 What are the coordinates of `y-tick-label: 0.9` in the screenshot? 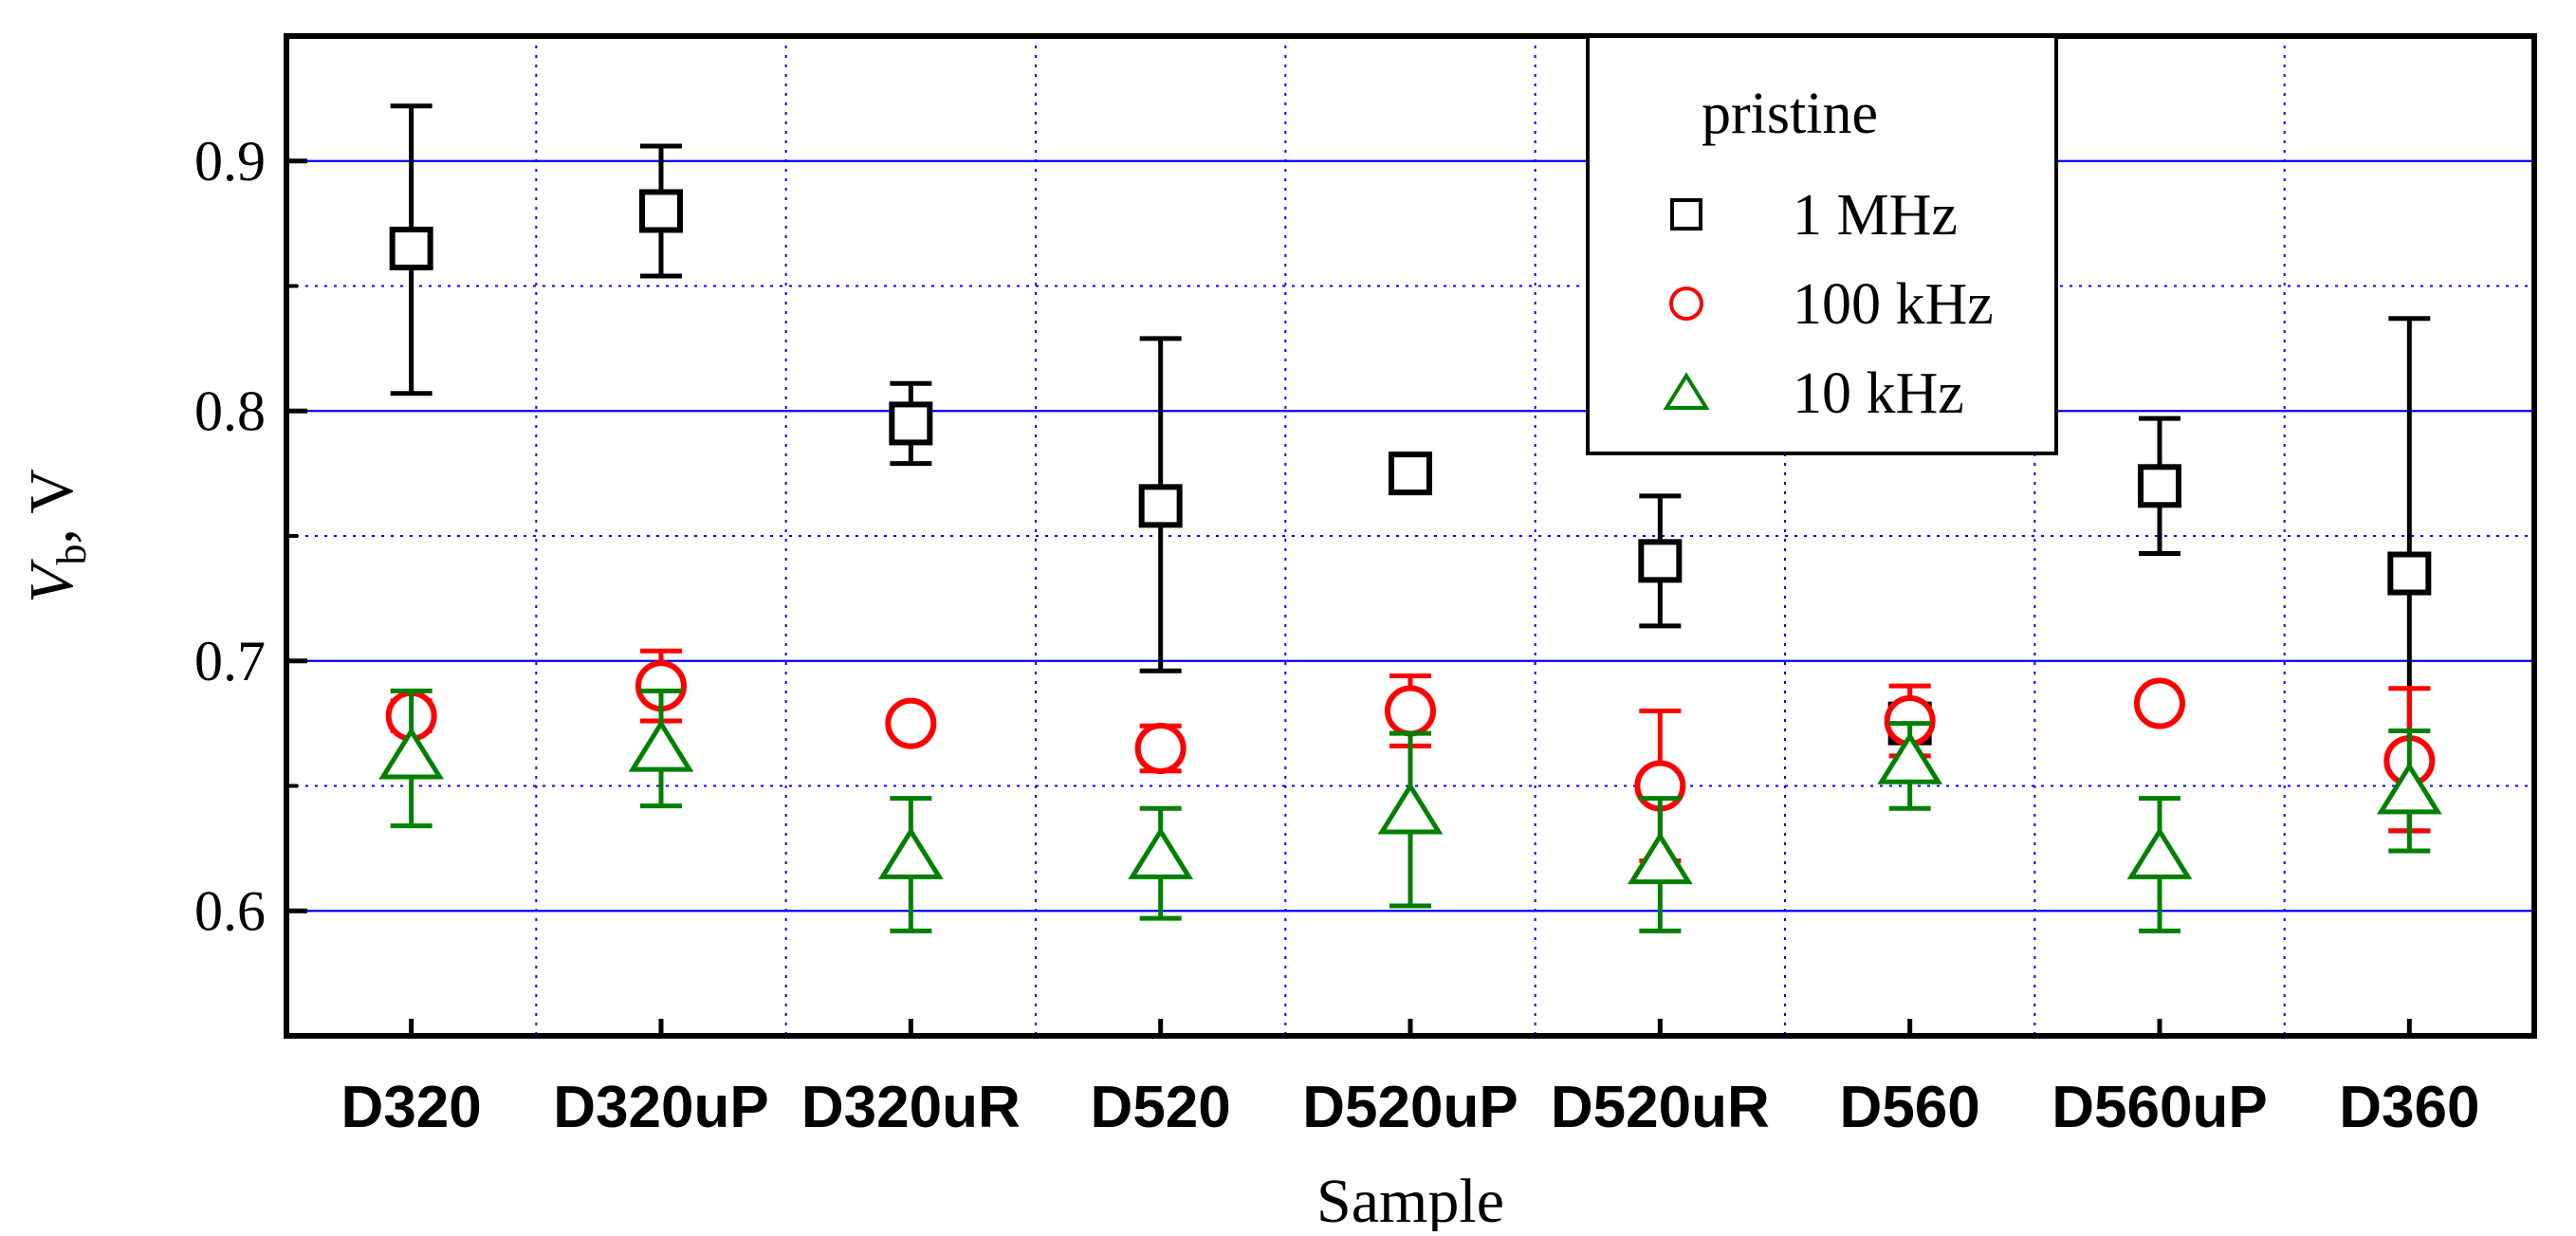 It's located at (230, 161).